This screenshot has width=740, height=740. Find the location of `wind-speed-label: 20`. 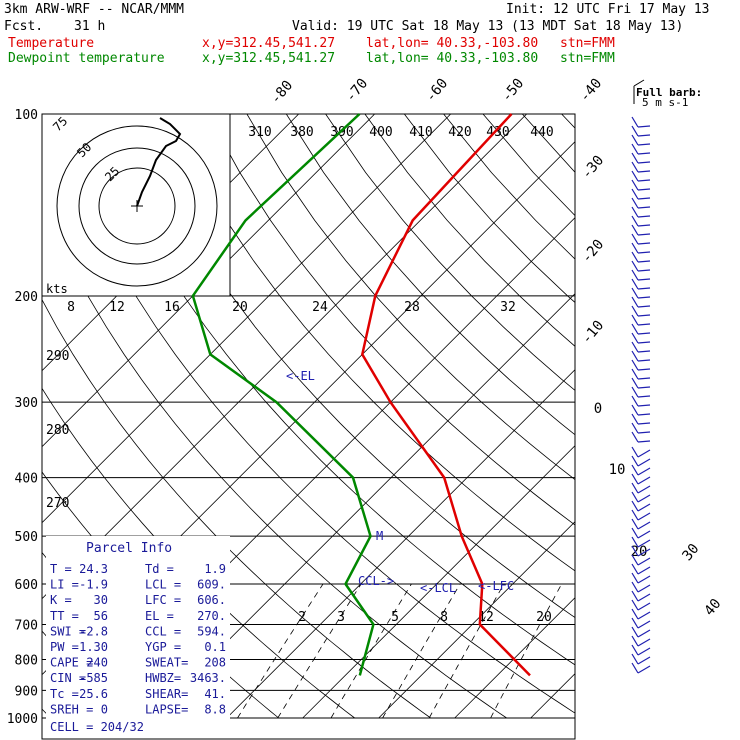

wind-speed-label: 20 is located at coordinates (240, 307).